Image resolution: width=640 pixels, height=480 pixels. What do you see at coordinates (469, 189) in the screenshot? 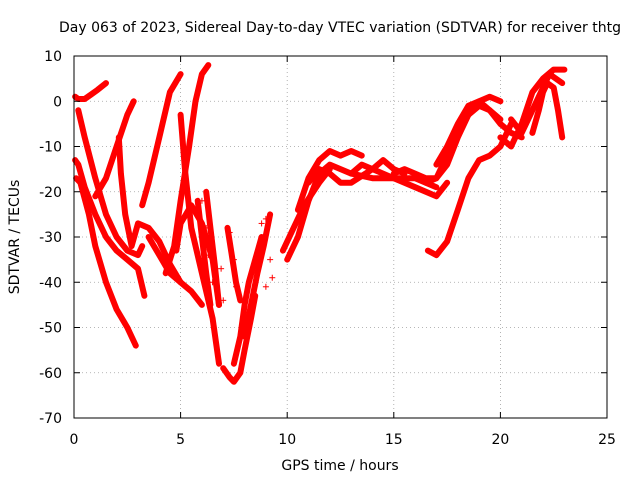
I see `series-arc-z` at bounding box center [469, 189].